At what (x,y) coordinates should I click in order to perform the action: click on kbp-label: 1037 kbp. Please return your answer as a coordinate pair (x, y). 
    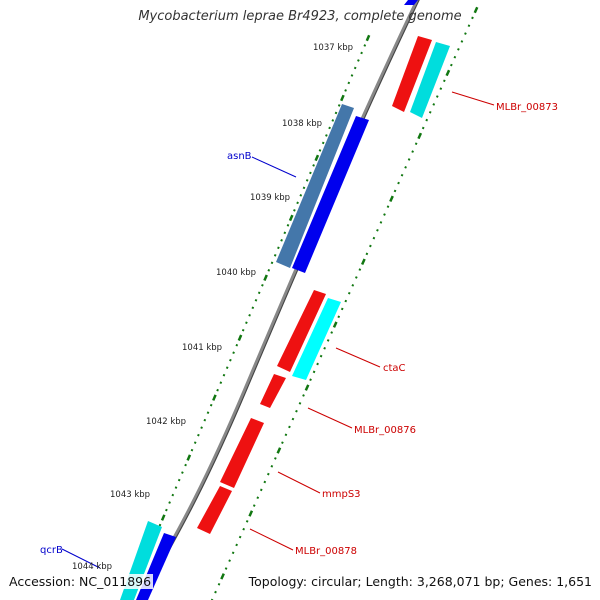
    Looking at the image, I should click on (333, 48).